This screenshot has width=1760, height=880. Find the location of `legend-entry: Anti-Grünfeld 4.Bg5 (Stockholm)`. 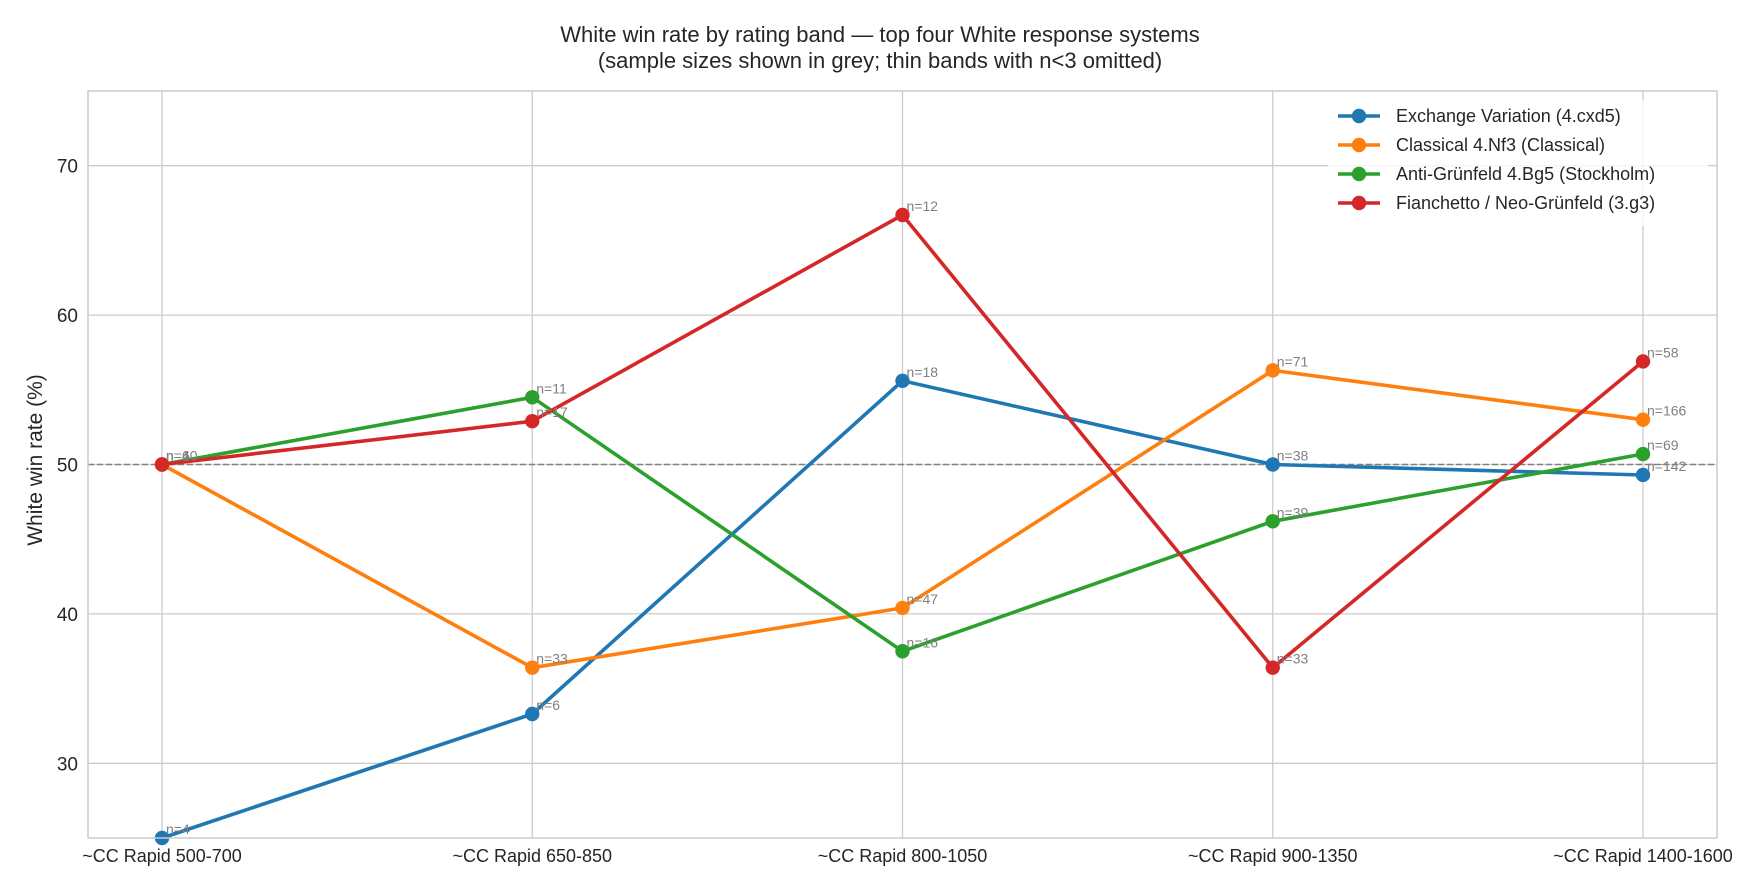

legend-entry: Anti-Grünfeld 4.Bg5 (Stockholm) is located at coordinates (1496, 174).